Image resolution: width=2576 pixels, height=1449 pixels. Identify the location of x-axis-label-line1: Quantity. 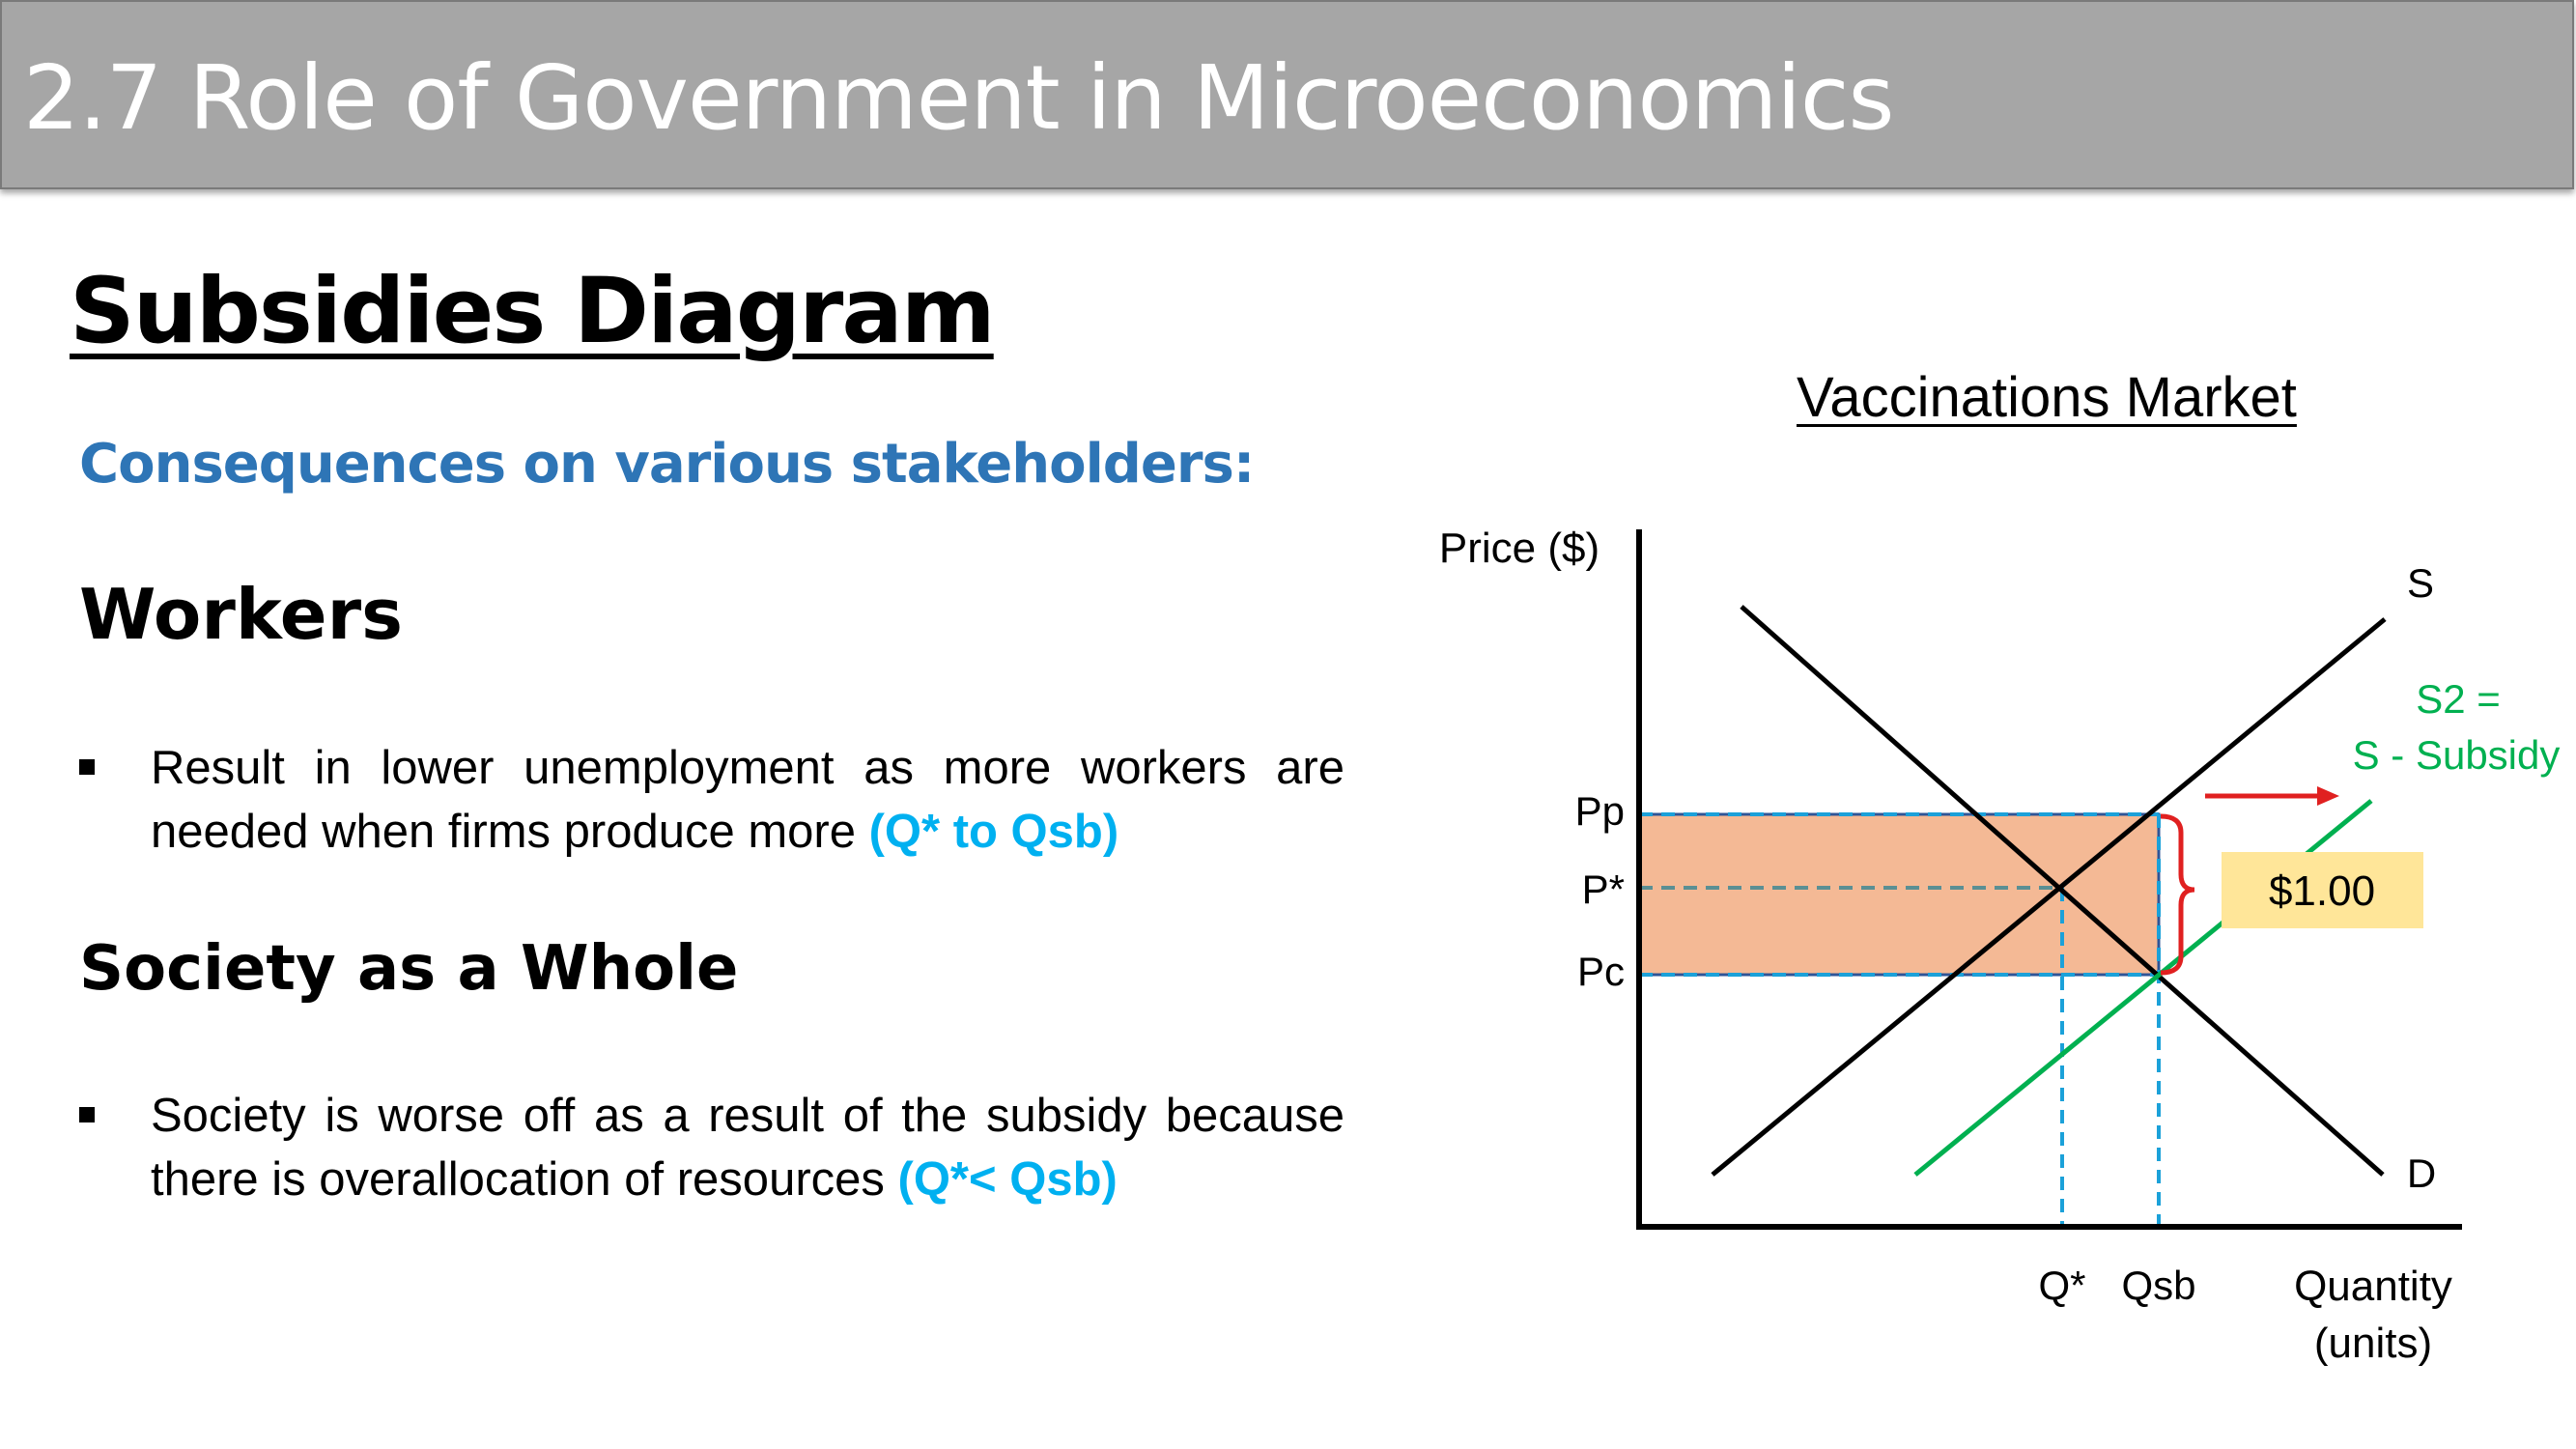
(2373, 1286).